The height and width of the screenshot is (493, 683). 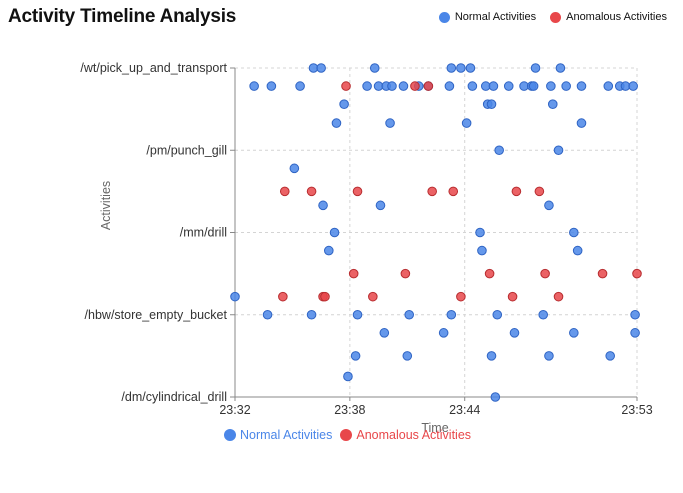 What do you see at coordinates (186, 150) in the screenshot?
I see `y-tick-label: /pm/punch_gill` at bounding box center [186, 150].